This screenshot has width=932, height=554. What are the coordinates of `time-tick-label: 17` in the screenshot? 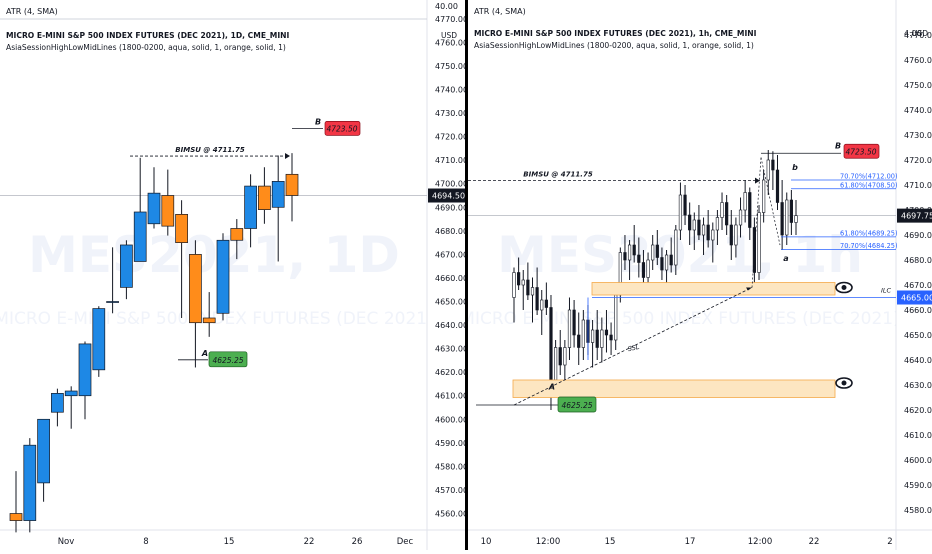 It's located at (690, 542).